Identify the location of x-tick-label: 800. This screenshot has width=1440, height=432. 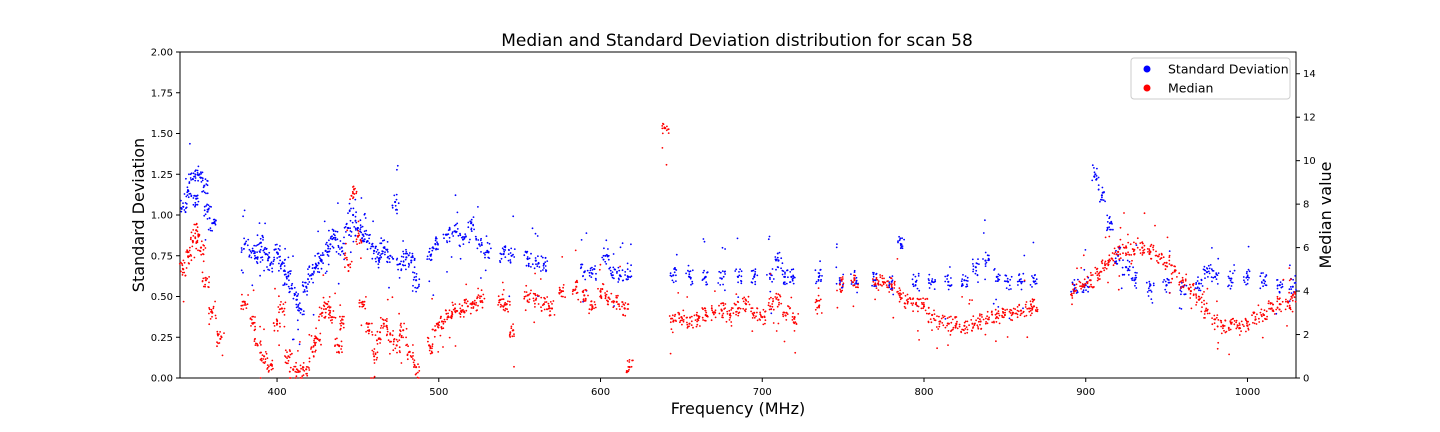
(923, 392).